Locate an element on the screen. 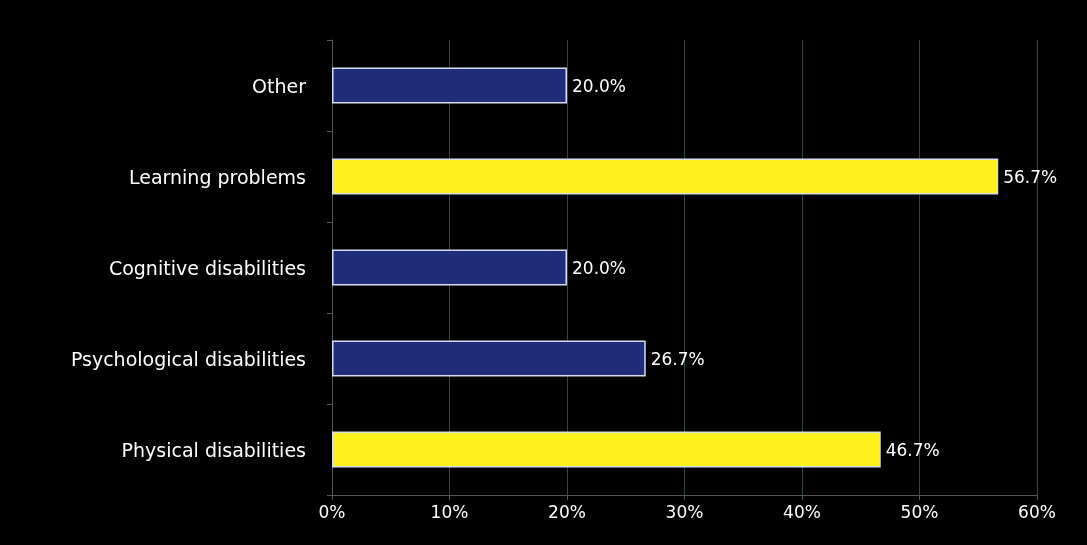 Image resolution: width=1087 pixels, height=545 pixels. data-label: 26.7% is located at coordinates (677, 358).